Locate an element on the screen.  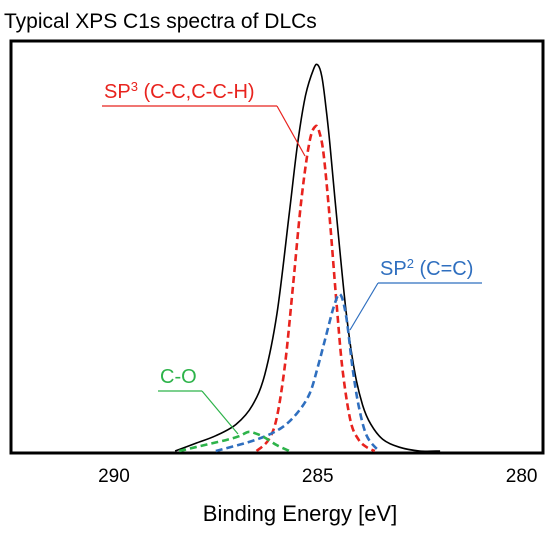
x-tick-label-285: 285 is located at coordinates (318, 476).